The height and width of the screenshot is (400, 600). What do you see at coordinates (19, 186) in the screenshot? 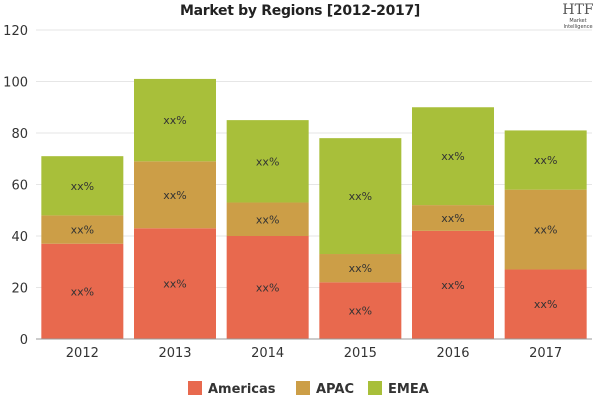
I see `y-tick-label: 60` at bounding box center [19, 186].